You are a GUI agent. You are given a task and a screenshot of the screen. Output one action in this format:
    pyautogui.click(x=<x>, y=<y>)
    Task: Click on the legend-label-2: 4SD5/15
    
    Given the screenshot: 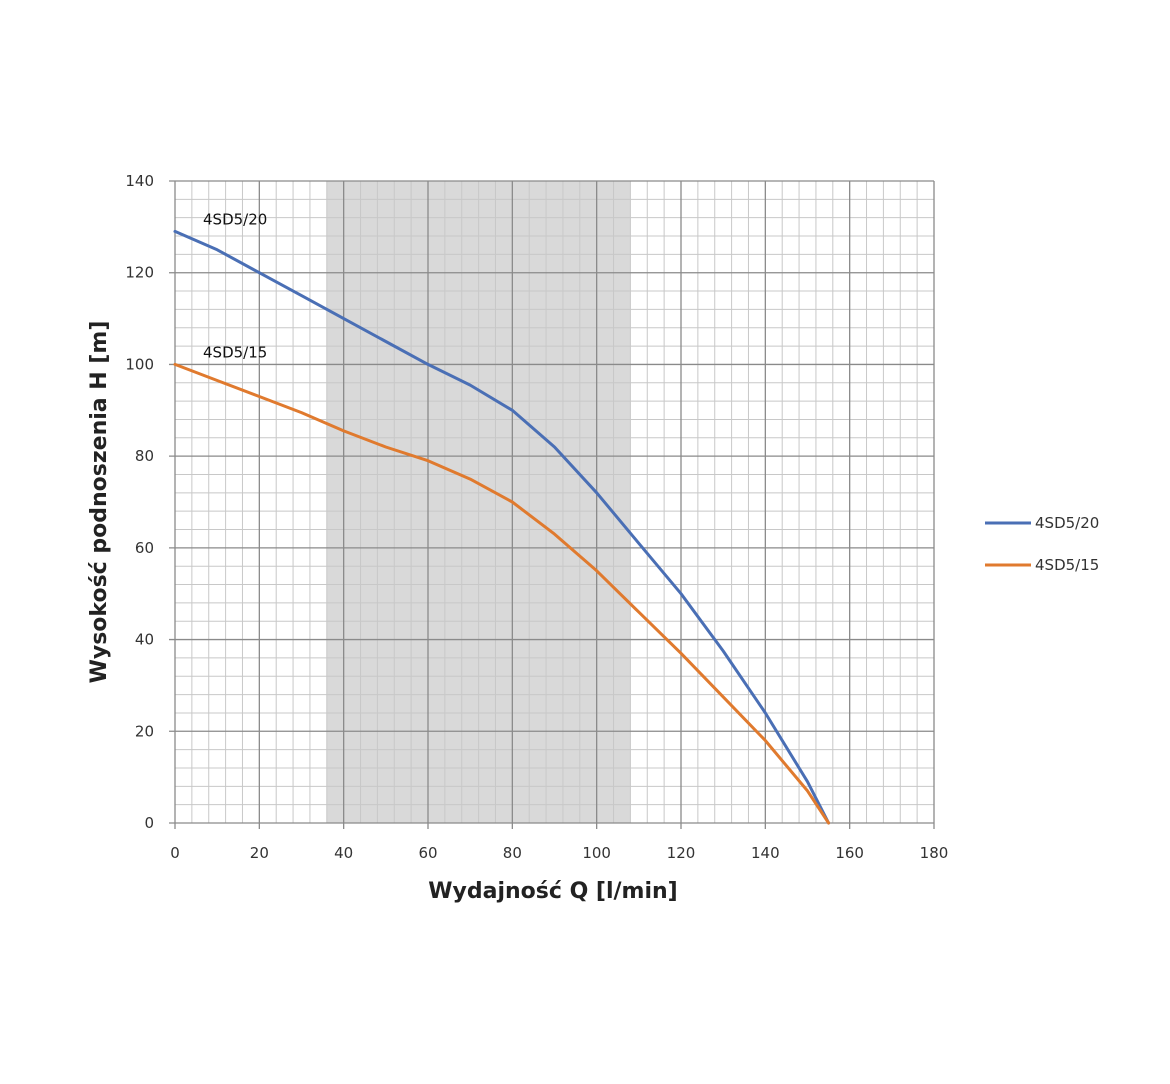 What is the action you would take?
    pyautogui.click(x=1067, y=565)
    